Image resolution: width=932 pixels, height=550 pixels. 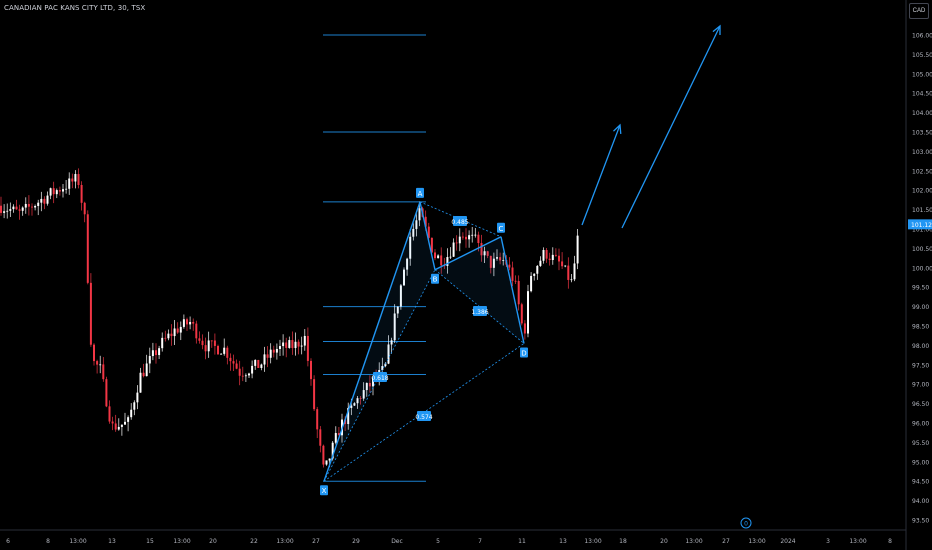 I want to click on pattern-point-badge, so click(x=435, y=278).